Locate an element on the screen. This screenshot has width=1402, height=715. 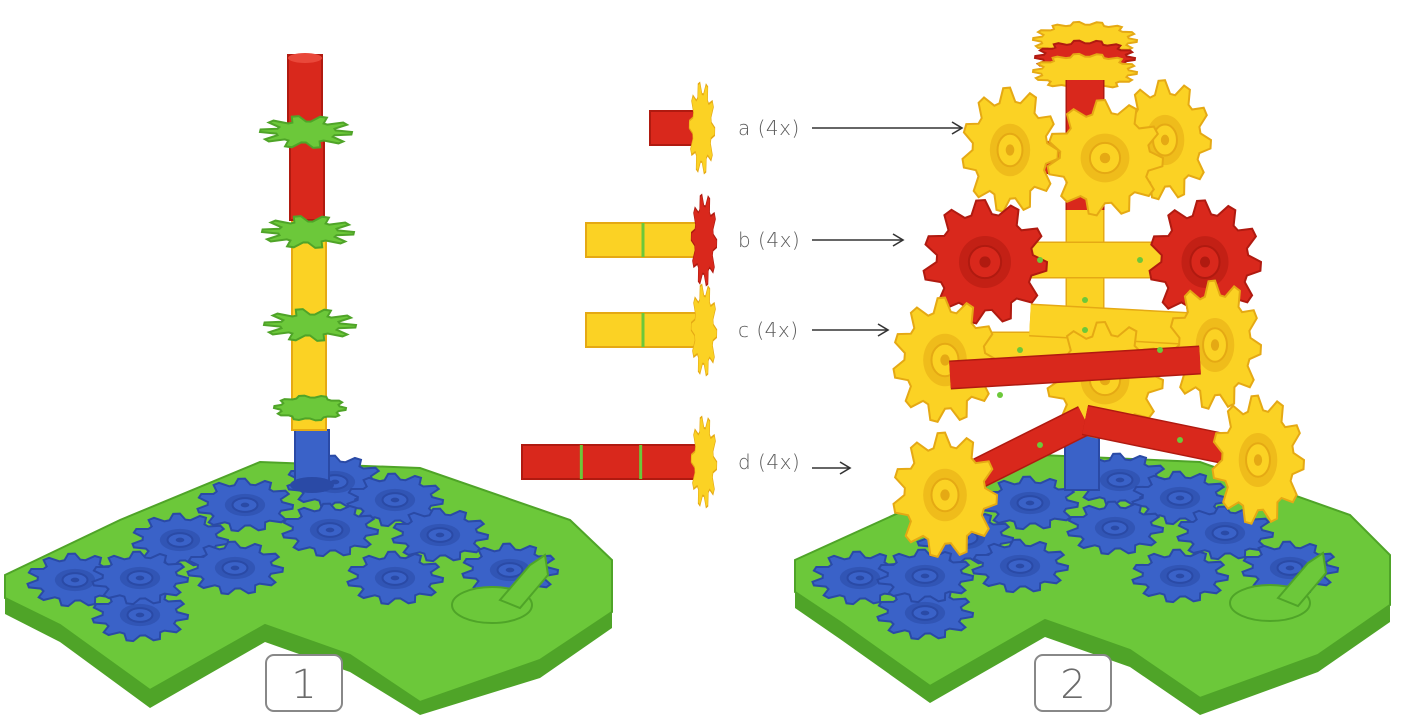
part-label: b (4x) is located at coordinates (769, 240).